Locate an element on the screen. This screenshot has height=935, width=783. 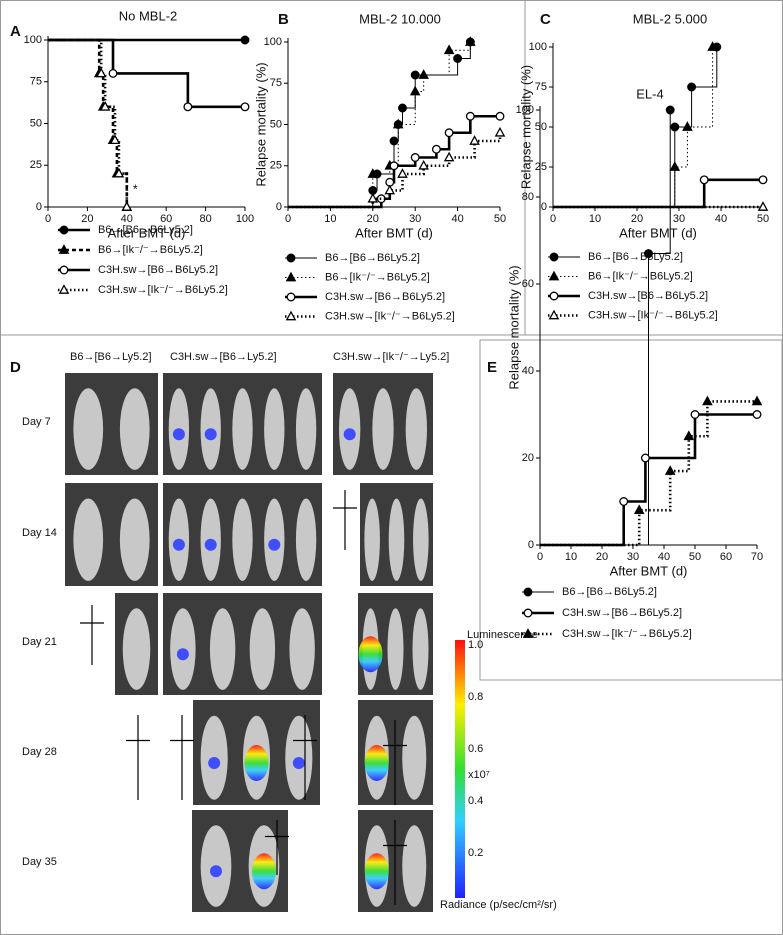
y-tick-label: 50 is located at coordinates (36, 123).